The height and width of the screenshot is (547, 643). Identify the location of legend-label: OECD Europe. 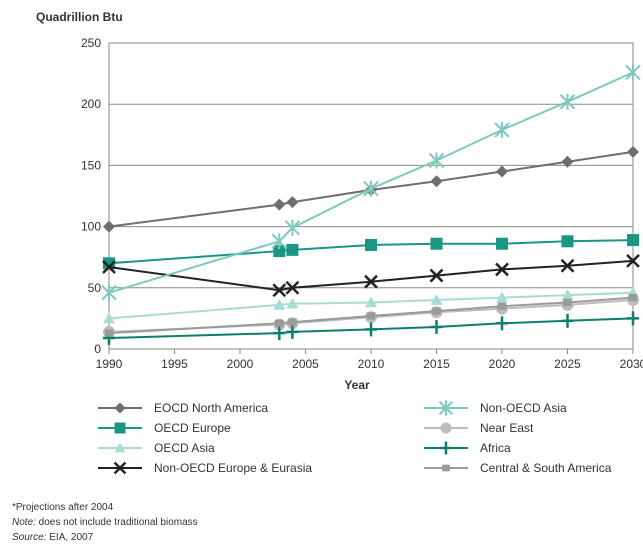
(192, 428).